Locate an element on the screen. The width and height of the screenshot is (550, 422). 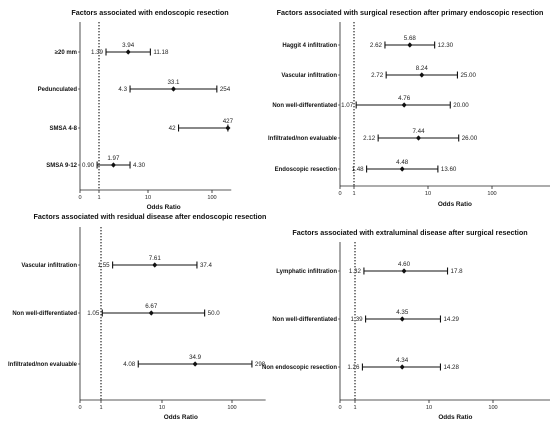
odds-ratio-label: 3.94 is located at coordinates (128, 45).